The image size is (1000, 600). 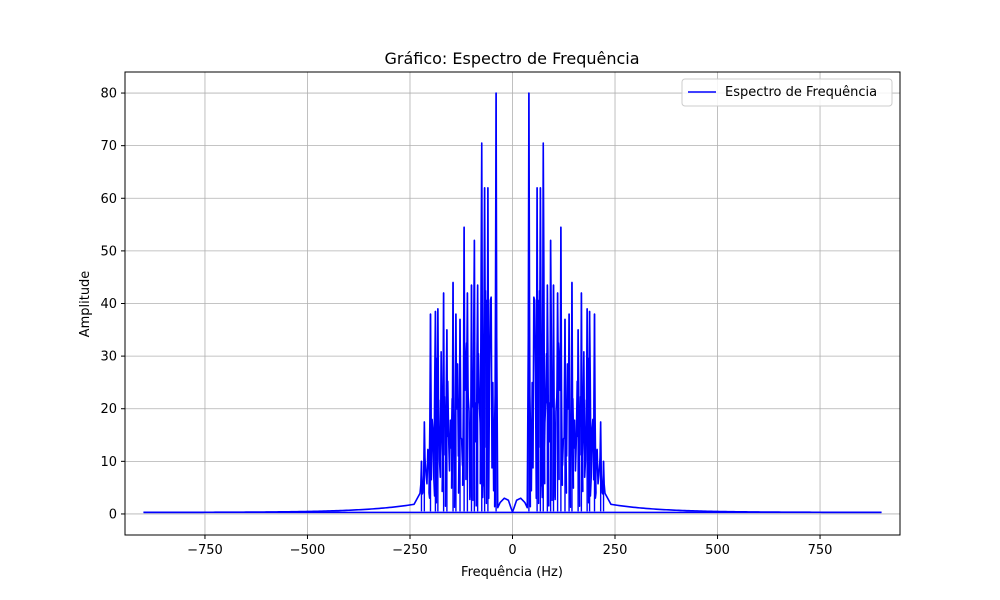 I want to click on y-tick-label: 60, so click(x=108, y=199).